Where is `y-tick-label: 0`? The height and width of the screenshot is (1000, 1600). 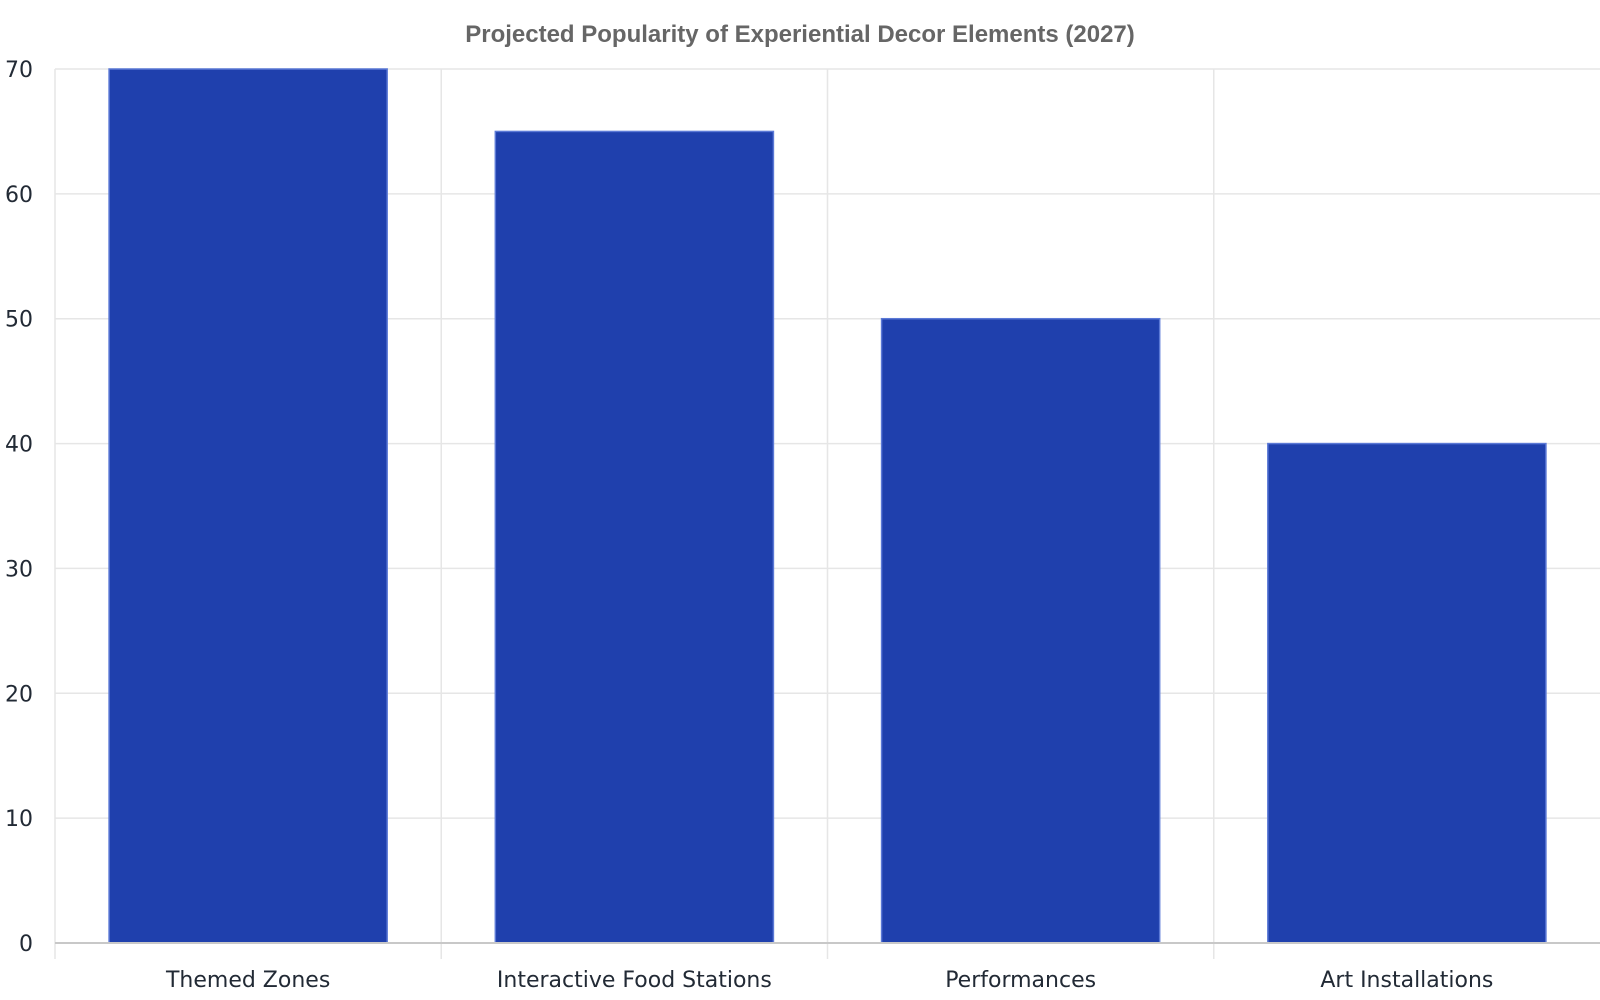
y-tick-label: 0 is located at coordinates (26, 944).